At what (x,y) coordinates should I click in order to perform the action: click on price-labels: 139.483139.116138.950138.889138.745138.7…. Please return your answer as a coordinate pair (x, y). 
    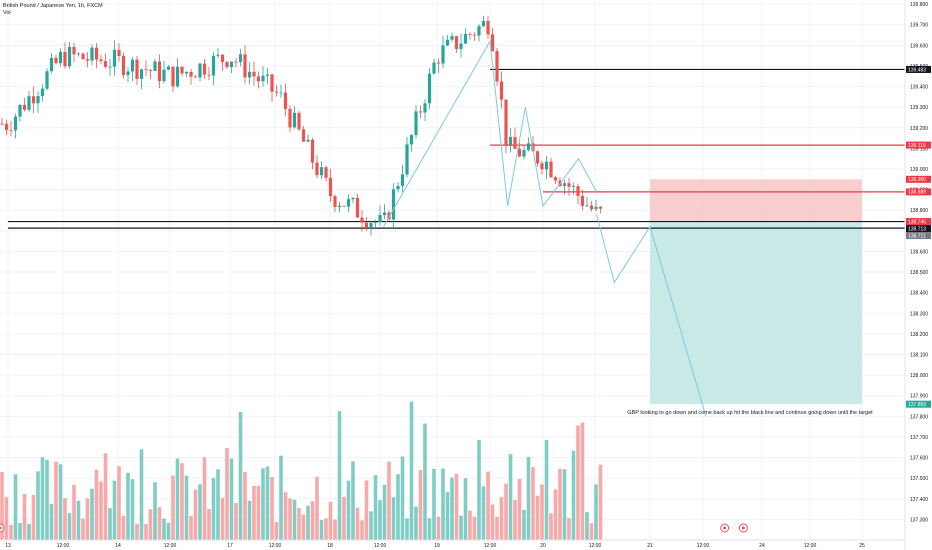
    Looking at the image, I should click on (918, 236).